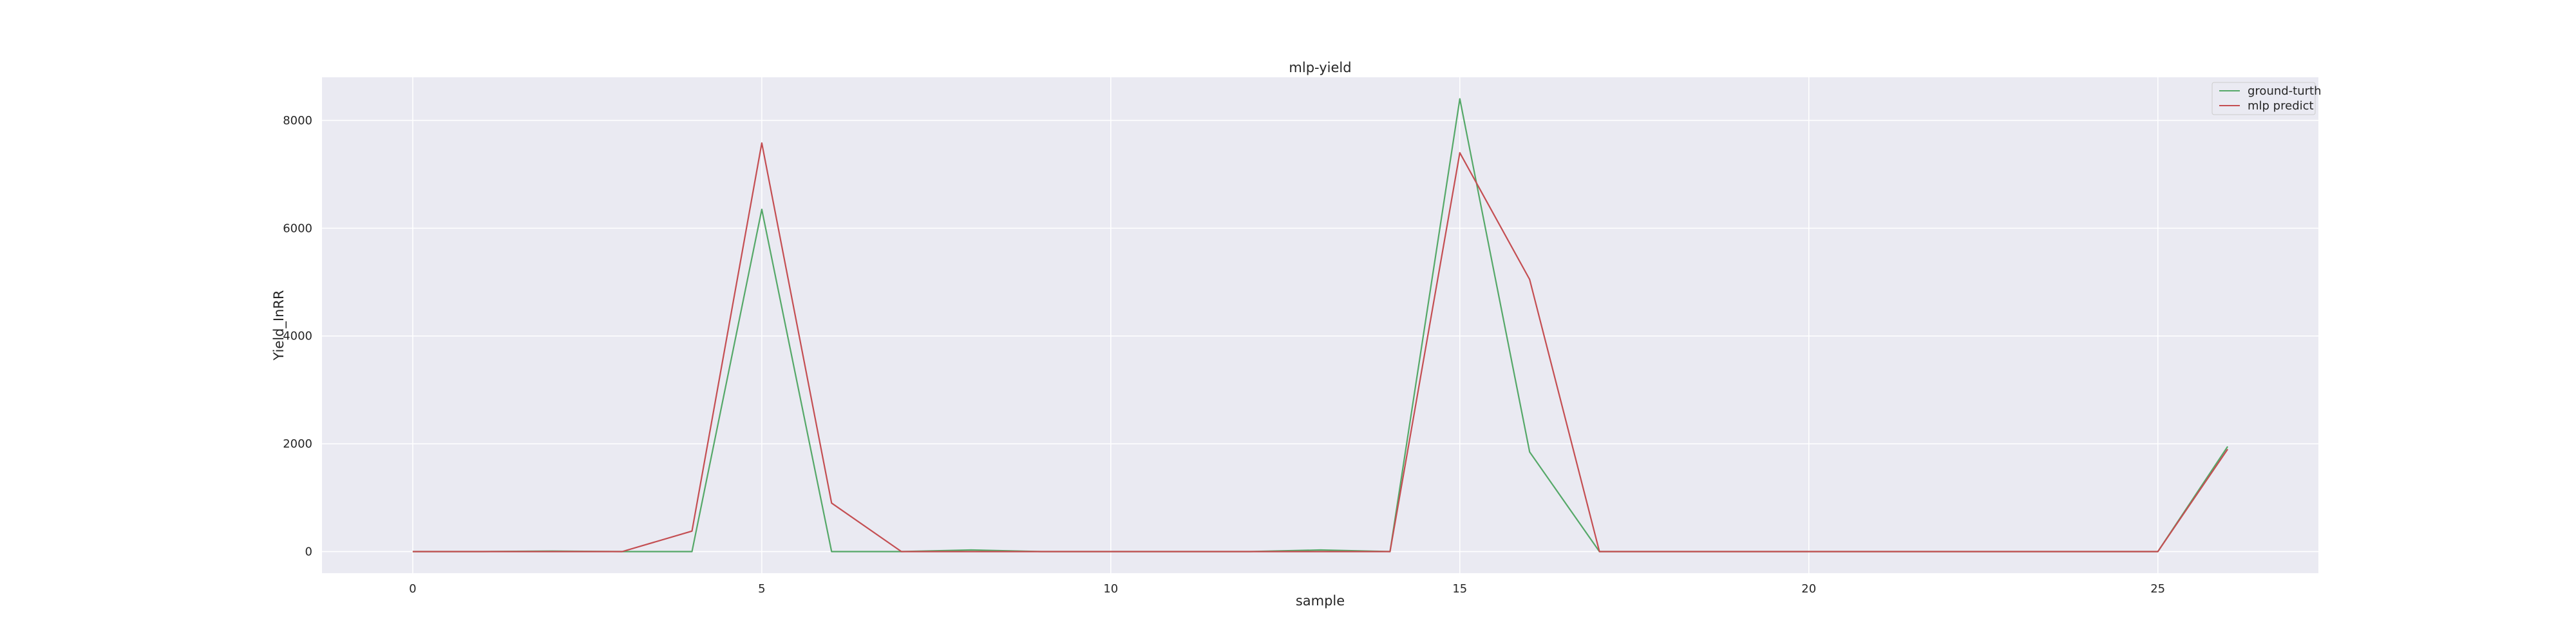 This screenshot has width=2576, height=644. Describe the element at coordinates (1287, 589) in the screenshot. I see `x-tick-labels: 0 5 10 15 20 25` at that location.